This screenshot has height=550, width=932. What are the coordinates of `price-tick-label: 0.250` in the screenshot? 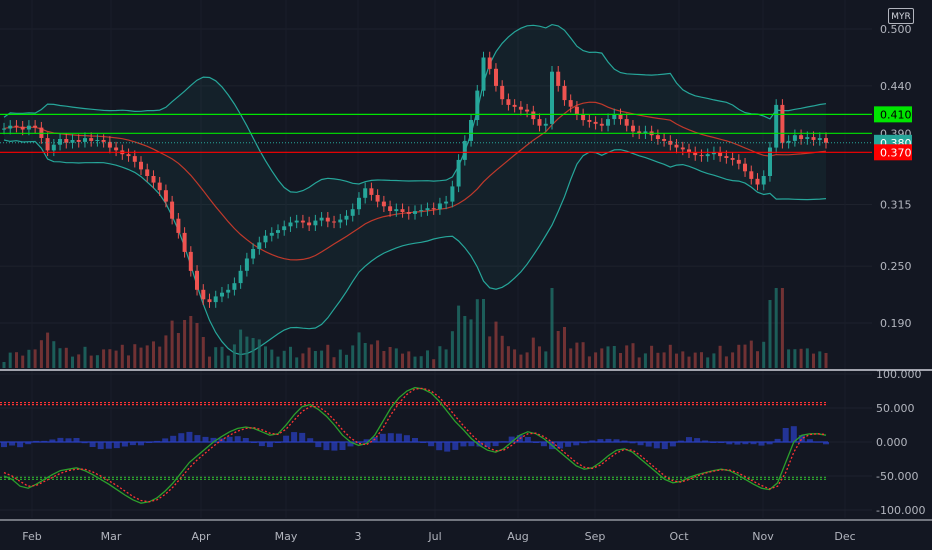 It's located at (896, 266).